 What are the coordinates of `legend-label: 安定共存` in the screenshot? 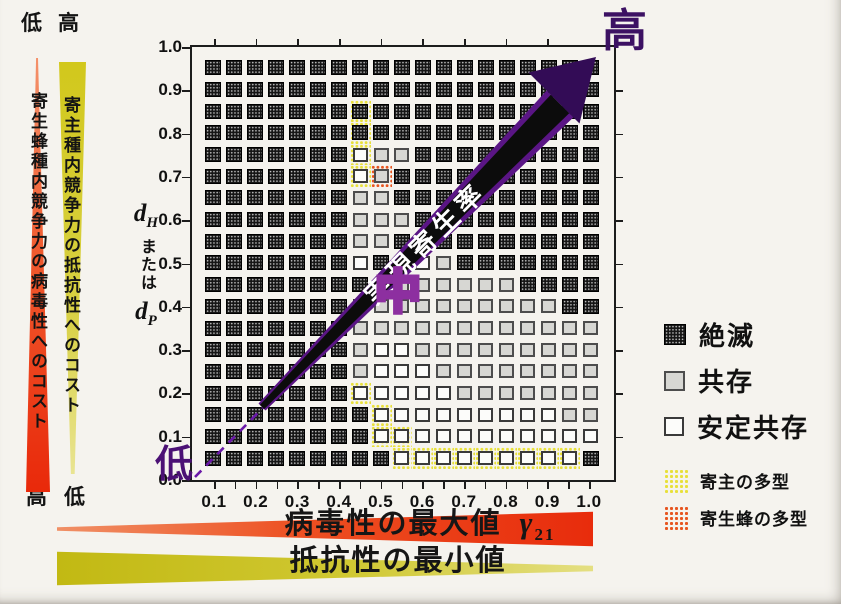 It's located at (753, 428).